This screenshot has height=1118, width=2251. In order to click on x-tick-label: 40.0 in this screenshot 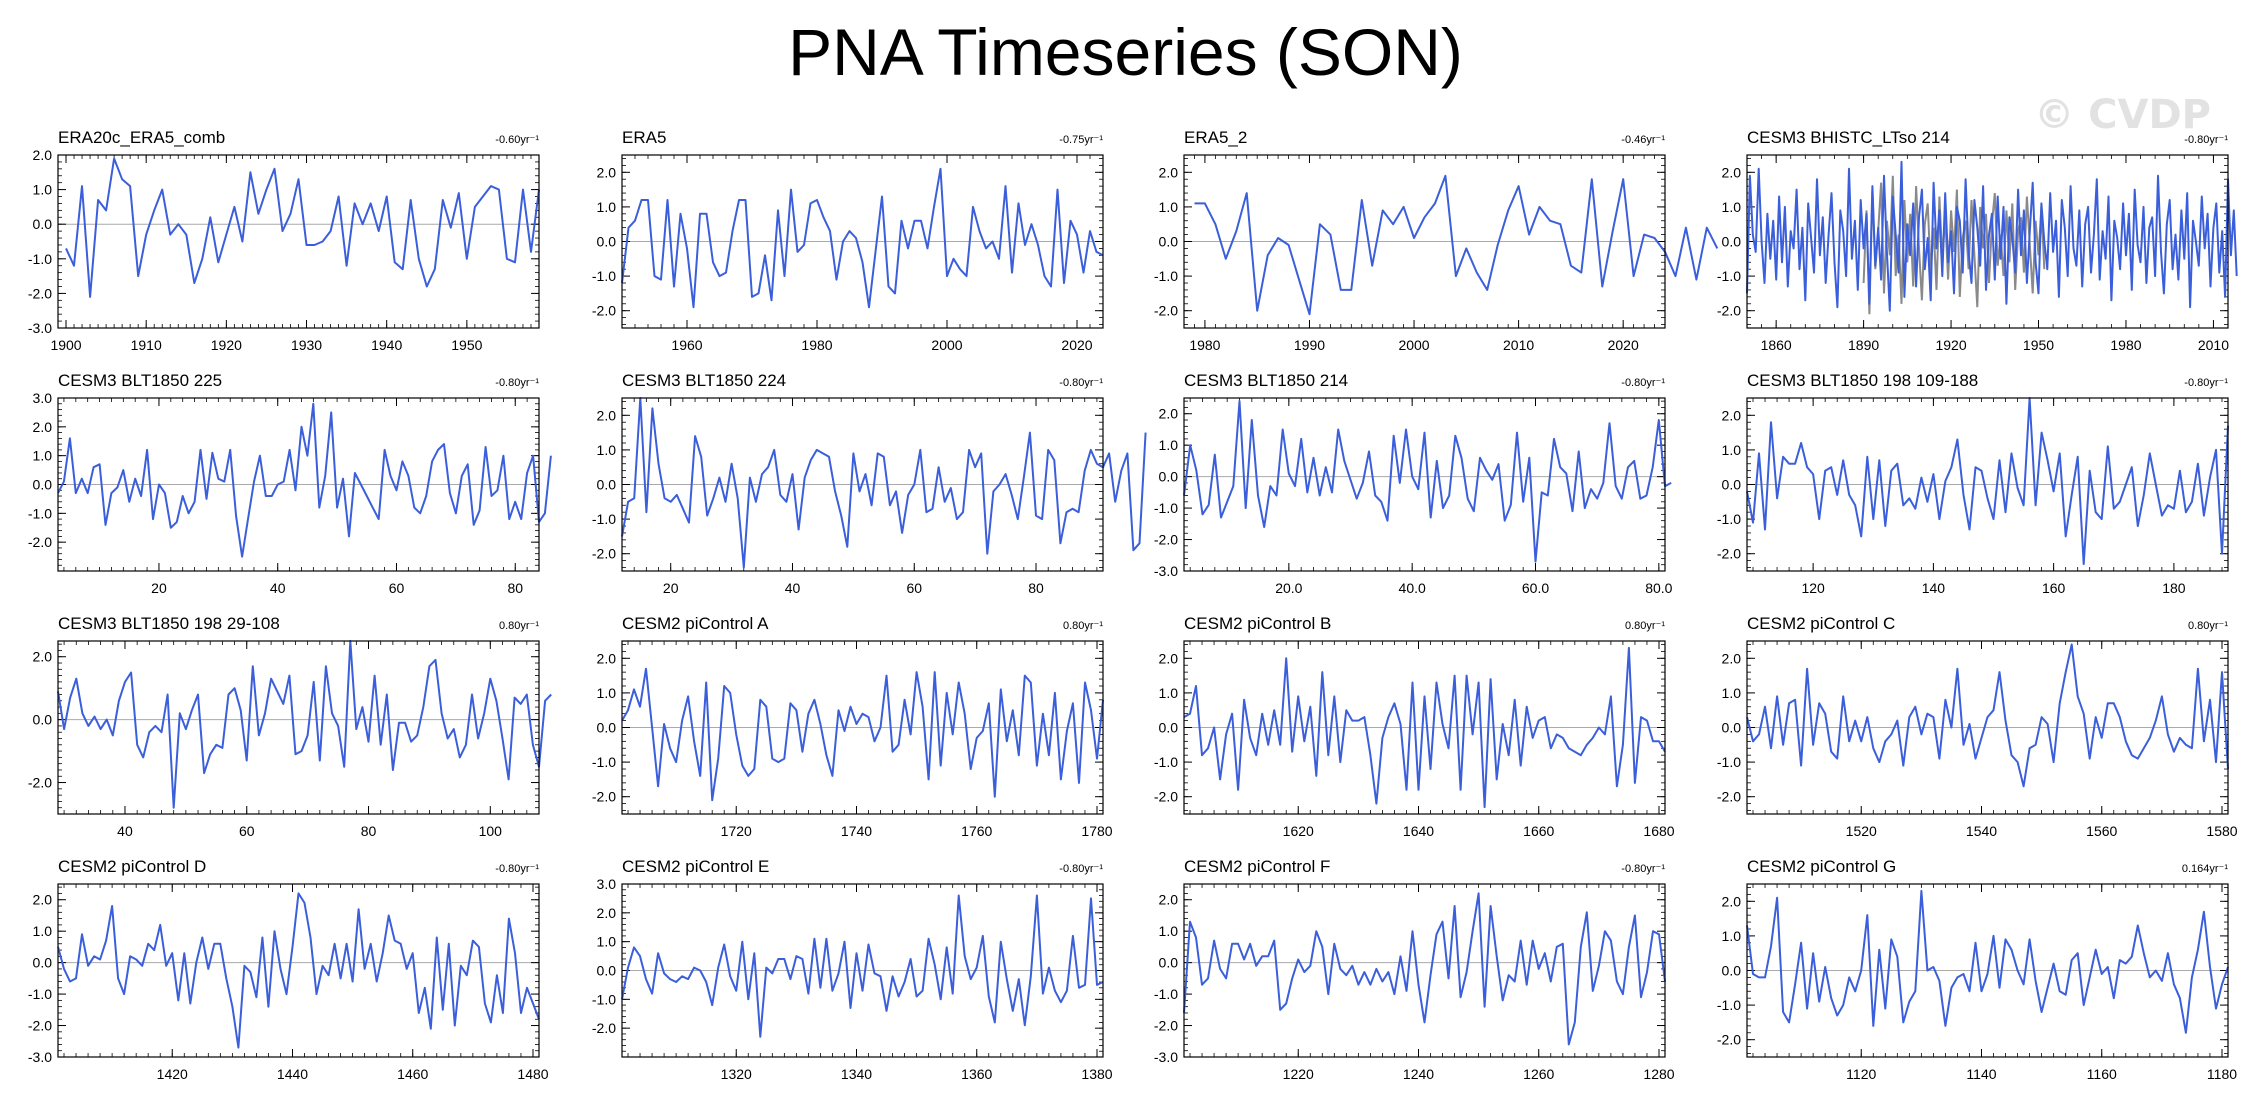, I will do `click(1412, 588)`.